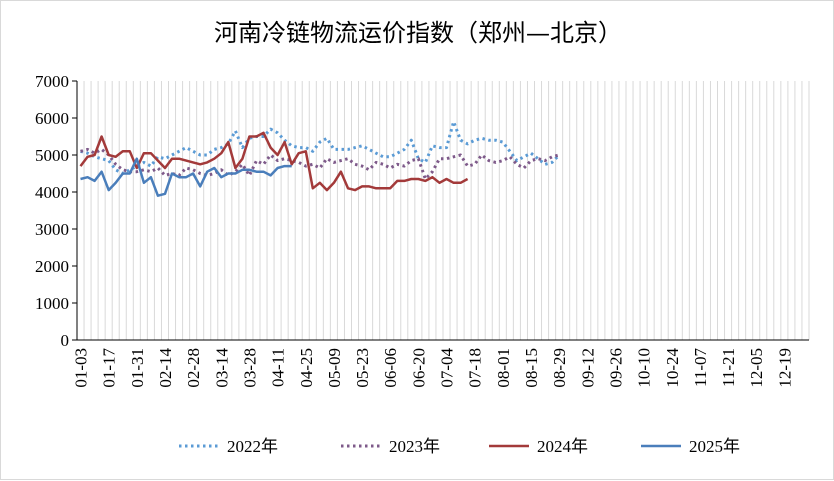  What do you see at coordinates (52, 192) in the screenshot?
I see `y-tick-label: 4000` at bounding box center [52, 192].